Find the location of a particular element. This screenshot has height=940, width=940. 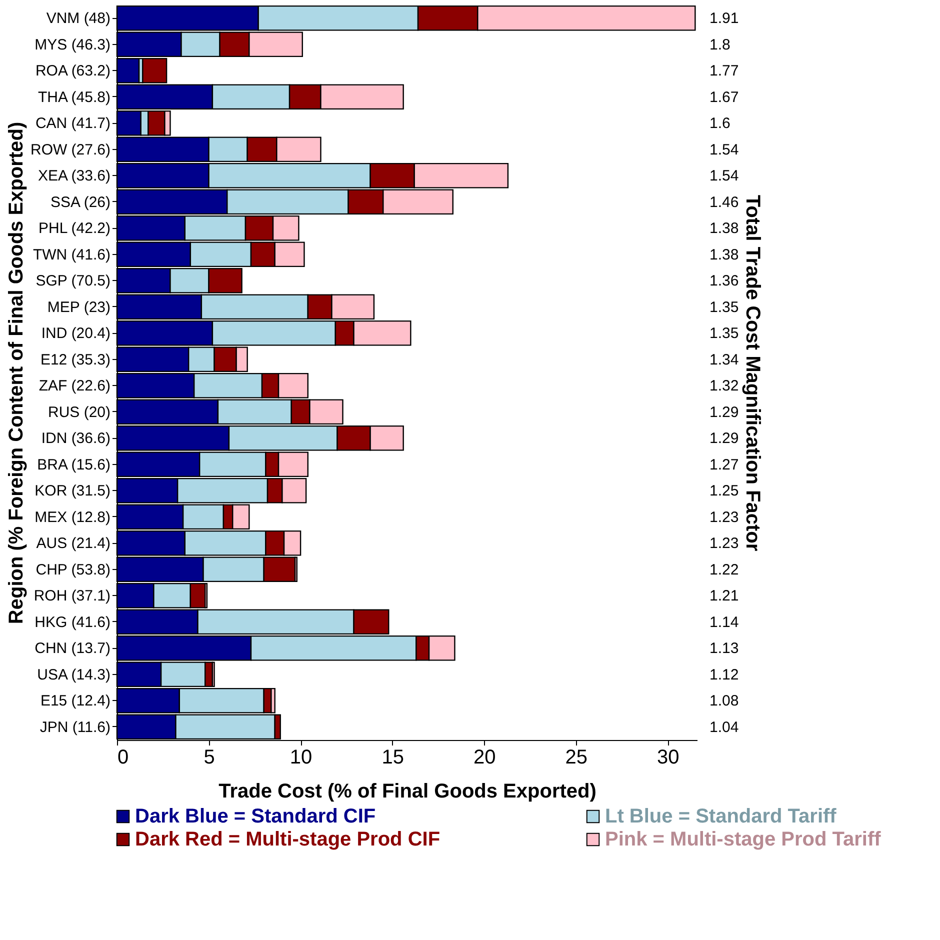

y2-tick-label: 1.67 is located at coordinates (724, 97).